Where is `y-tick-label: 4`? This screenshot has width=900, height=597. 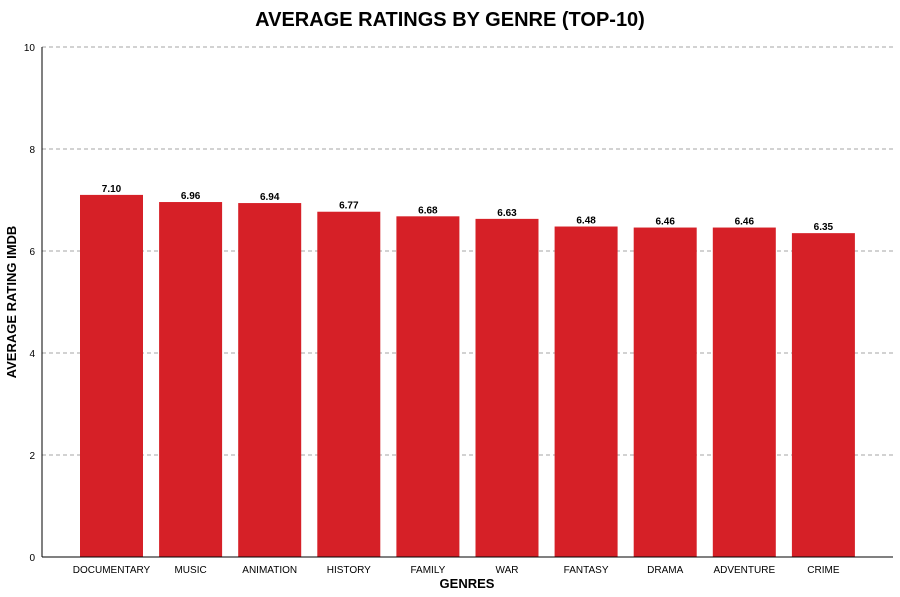
y-tick-label: 4 is located at coordinates (32, 354).